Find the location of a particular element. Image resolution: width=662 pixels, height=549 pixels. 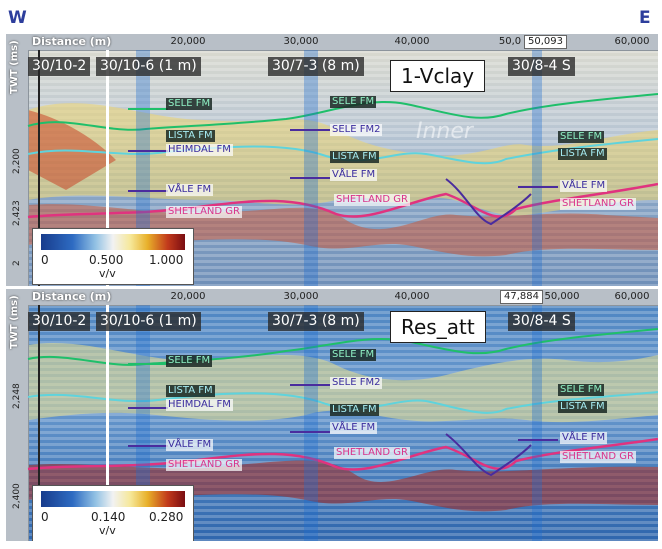

colorbar-mid: 0.500 is located at coordinates (106, 260).